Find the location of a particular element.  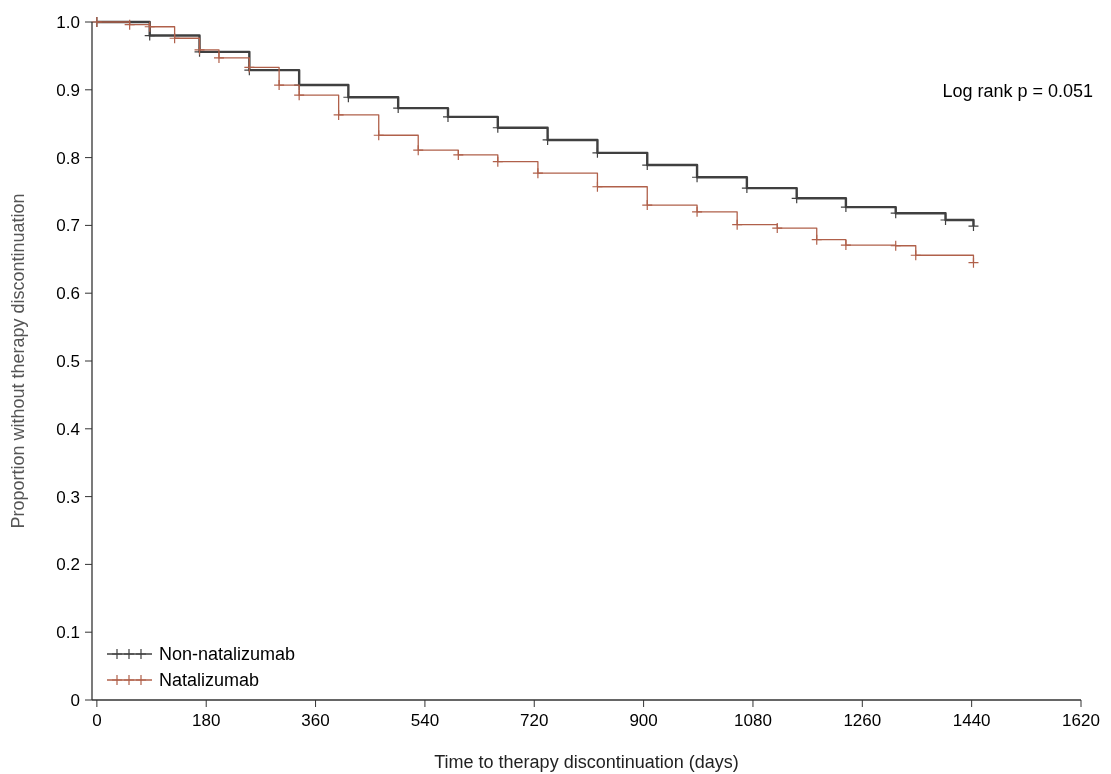

x-tick-label: 1080 is located at coordinates (753, 720).